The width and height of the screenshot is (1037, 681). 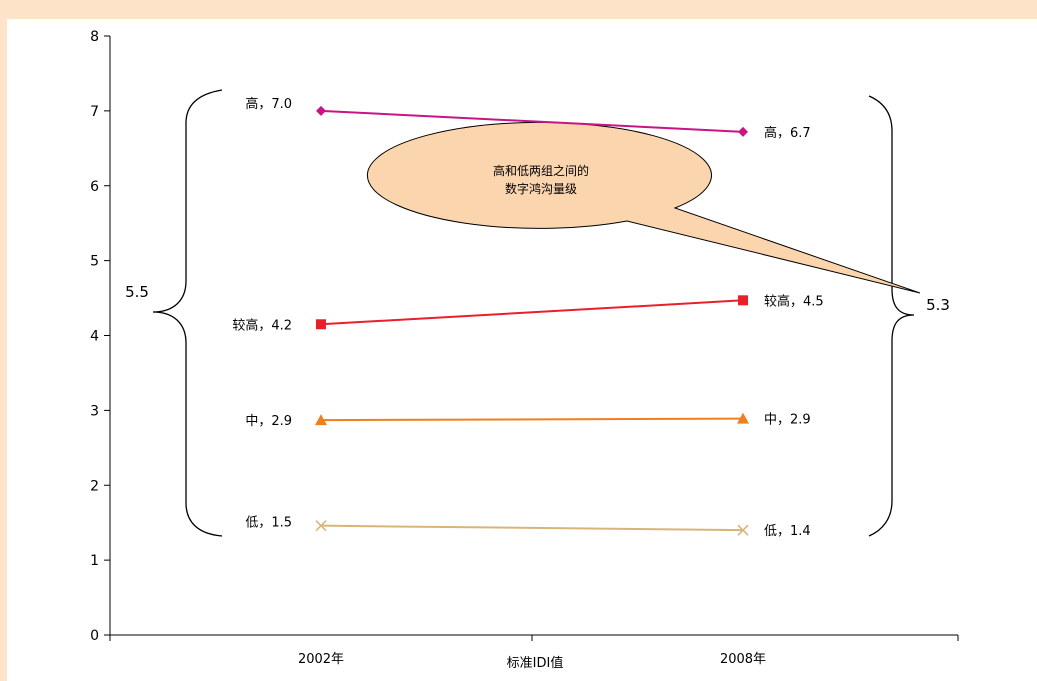 I want to click on series-4: 低，1.5 低，1.4, so click(x=527, y=527).